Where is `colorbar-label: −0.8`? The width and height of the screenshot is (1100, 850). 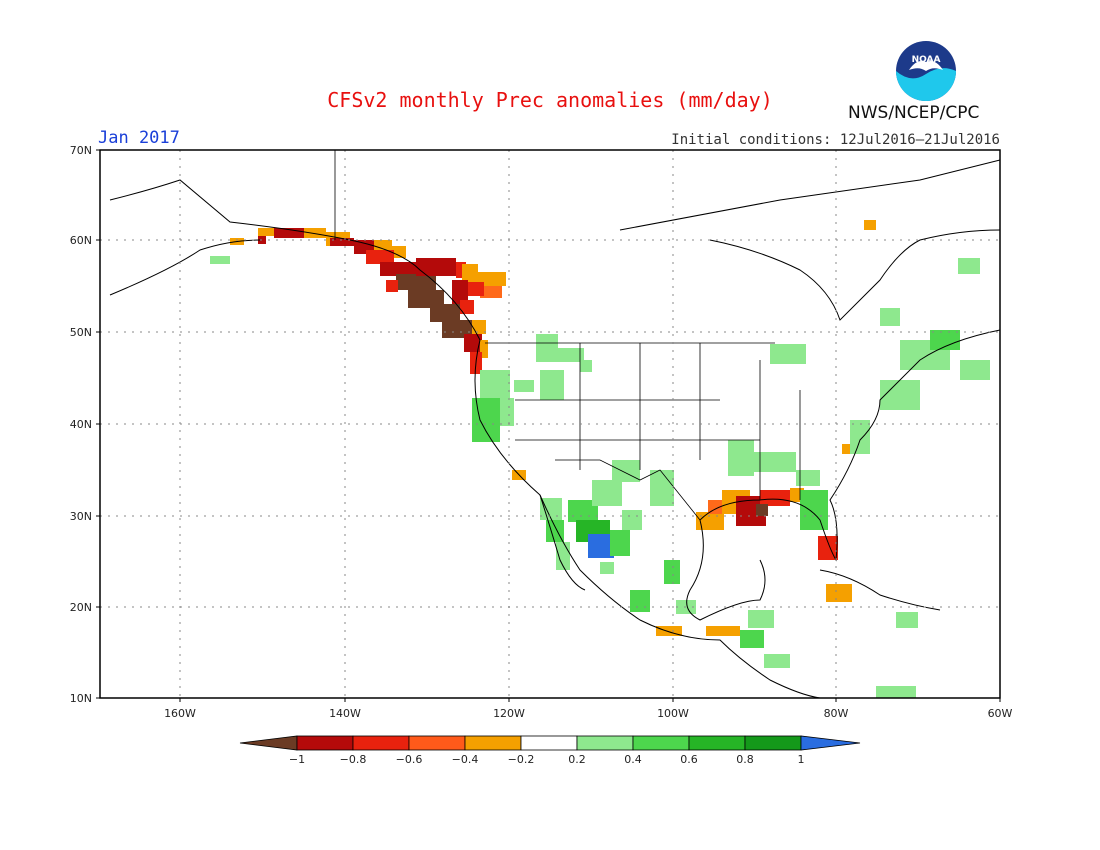
colorbar-label: −0.8 is located at coordinates (353, 759).